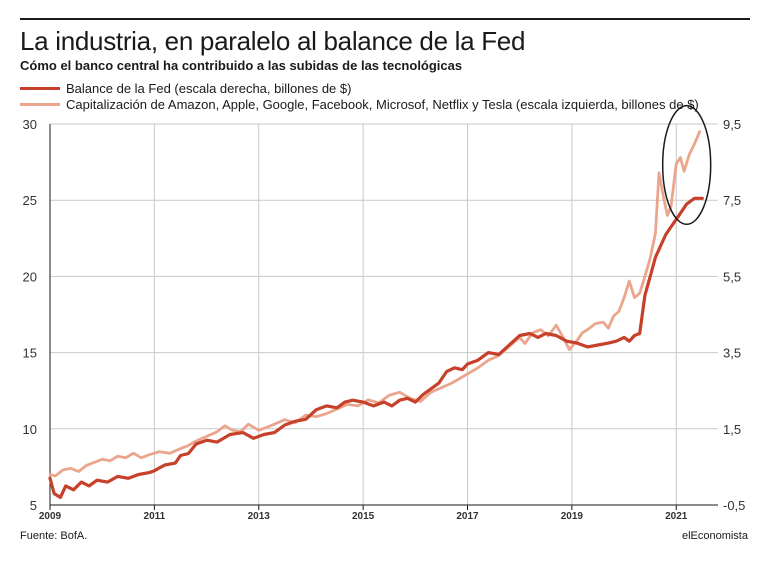  What do you see at coordinates (732, 353) in the screenshot?
I see `y-right-tick-label: 3,5` at bounding box center [732, 353].